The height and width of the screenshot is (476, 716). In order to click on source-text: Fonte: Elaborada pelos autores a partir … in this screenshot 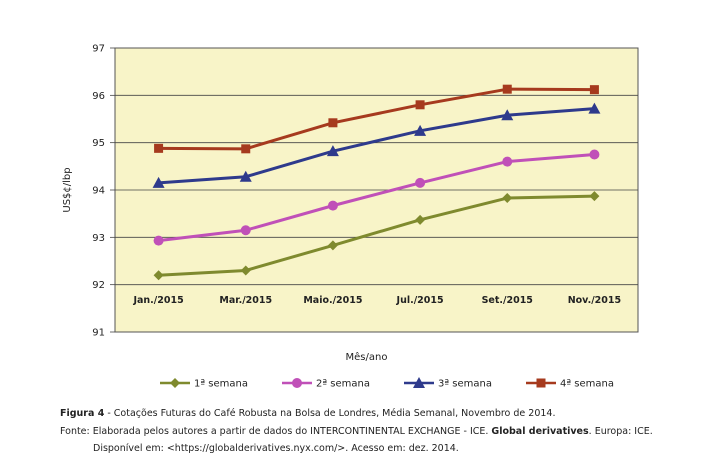, I will do `click(276, 431)`.